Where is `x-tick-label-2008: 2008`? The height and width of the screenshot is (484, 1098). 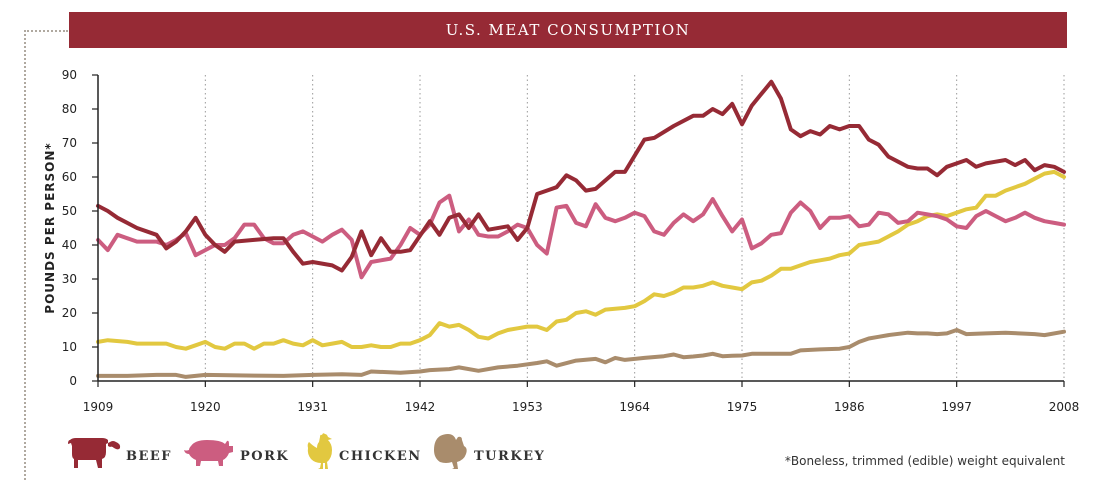 x-tick-label-2008: 2008 is located at coordinates (1064, 407).